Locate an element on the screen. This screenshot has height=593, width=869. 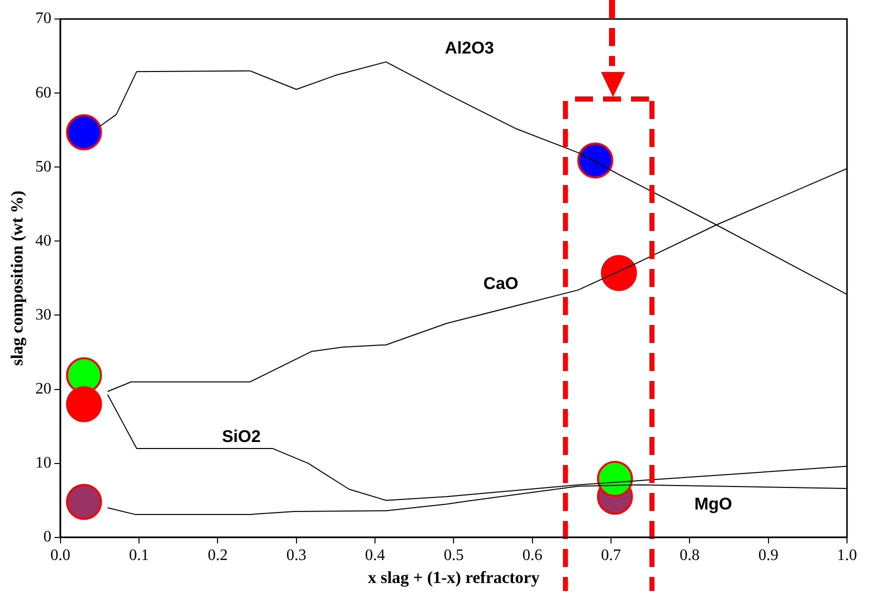
x-tick-label: 0.6 is located at coordinates (532, 555).